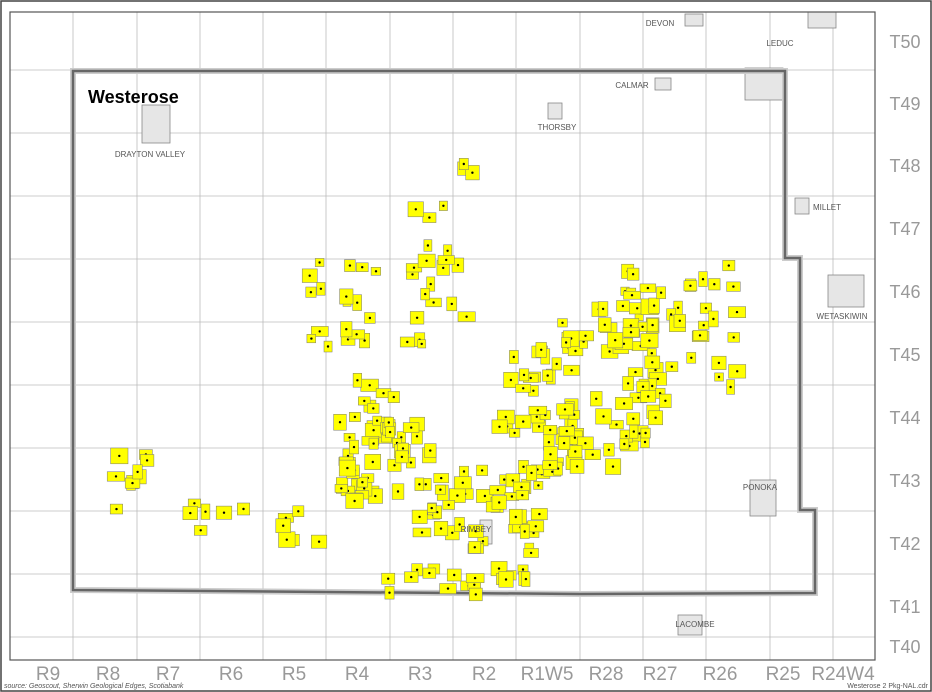 The height and width of the screenshot is (692, 932). What do you see at coordinates (294, 674) in the screenshot?
I see `range-label: R5` at bounding box center [294, 674].